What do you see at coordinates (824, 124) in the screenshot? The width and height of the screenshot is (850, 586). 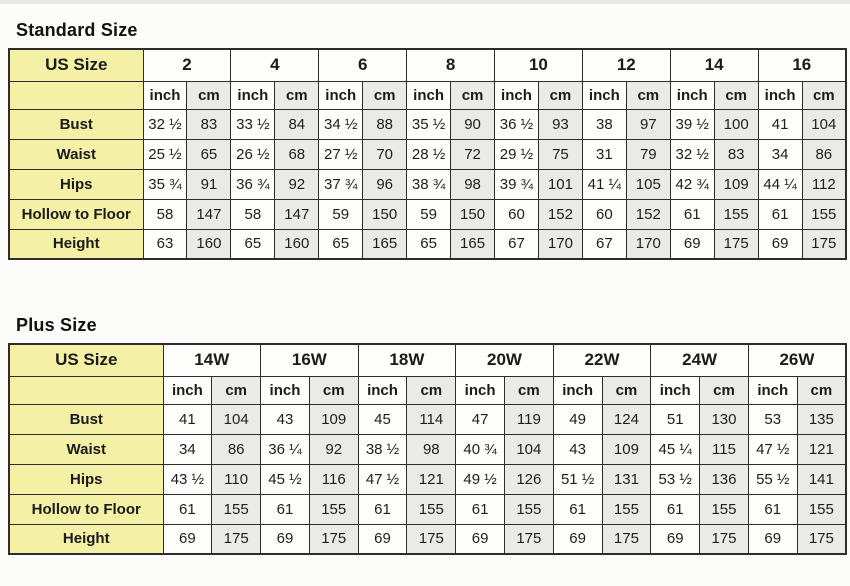 I see `measurement-value-cell: 104` at bounding box center [824, 124].